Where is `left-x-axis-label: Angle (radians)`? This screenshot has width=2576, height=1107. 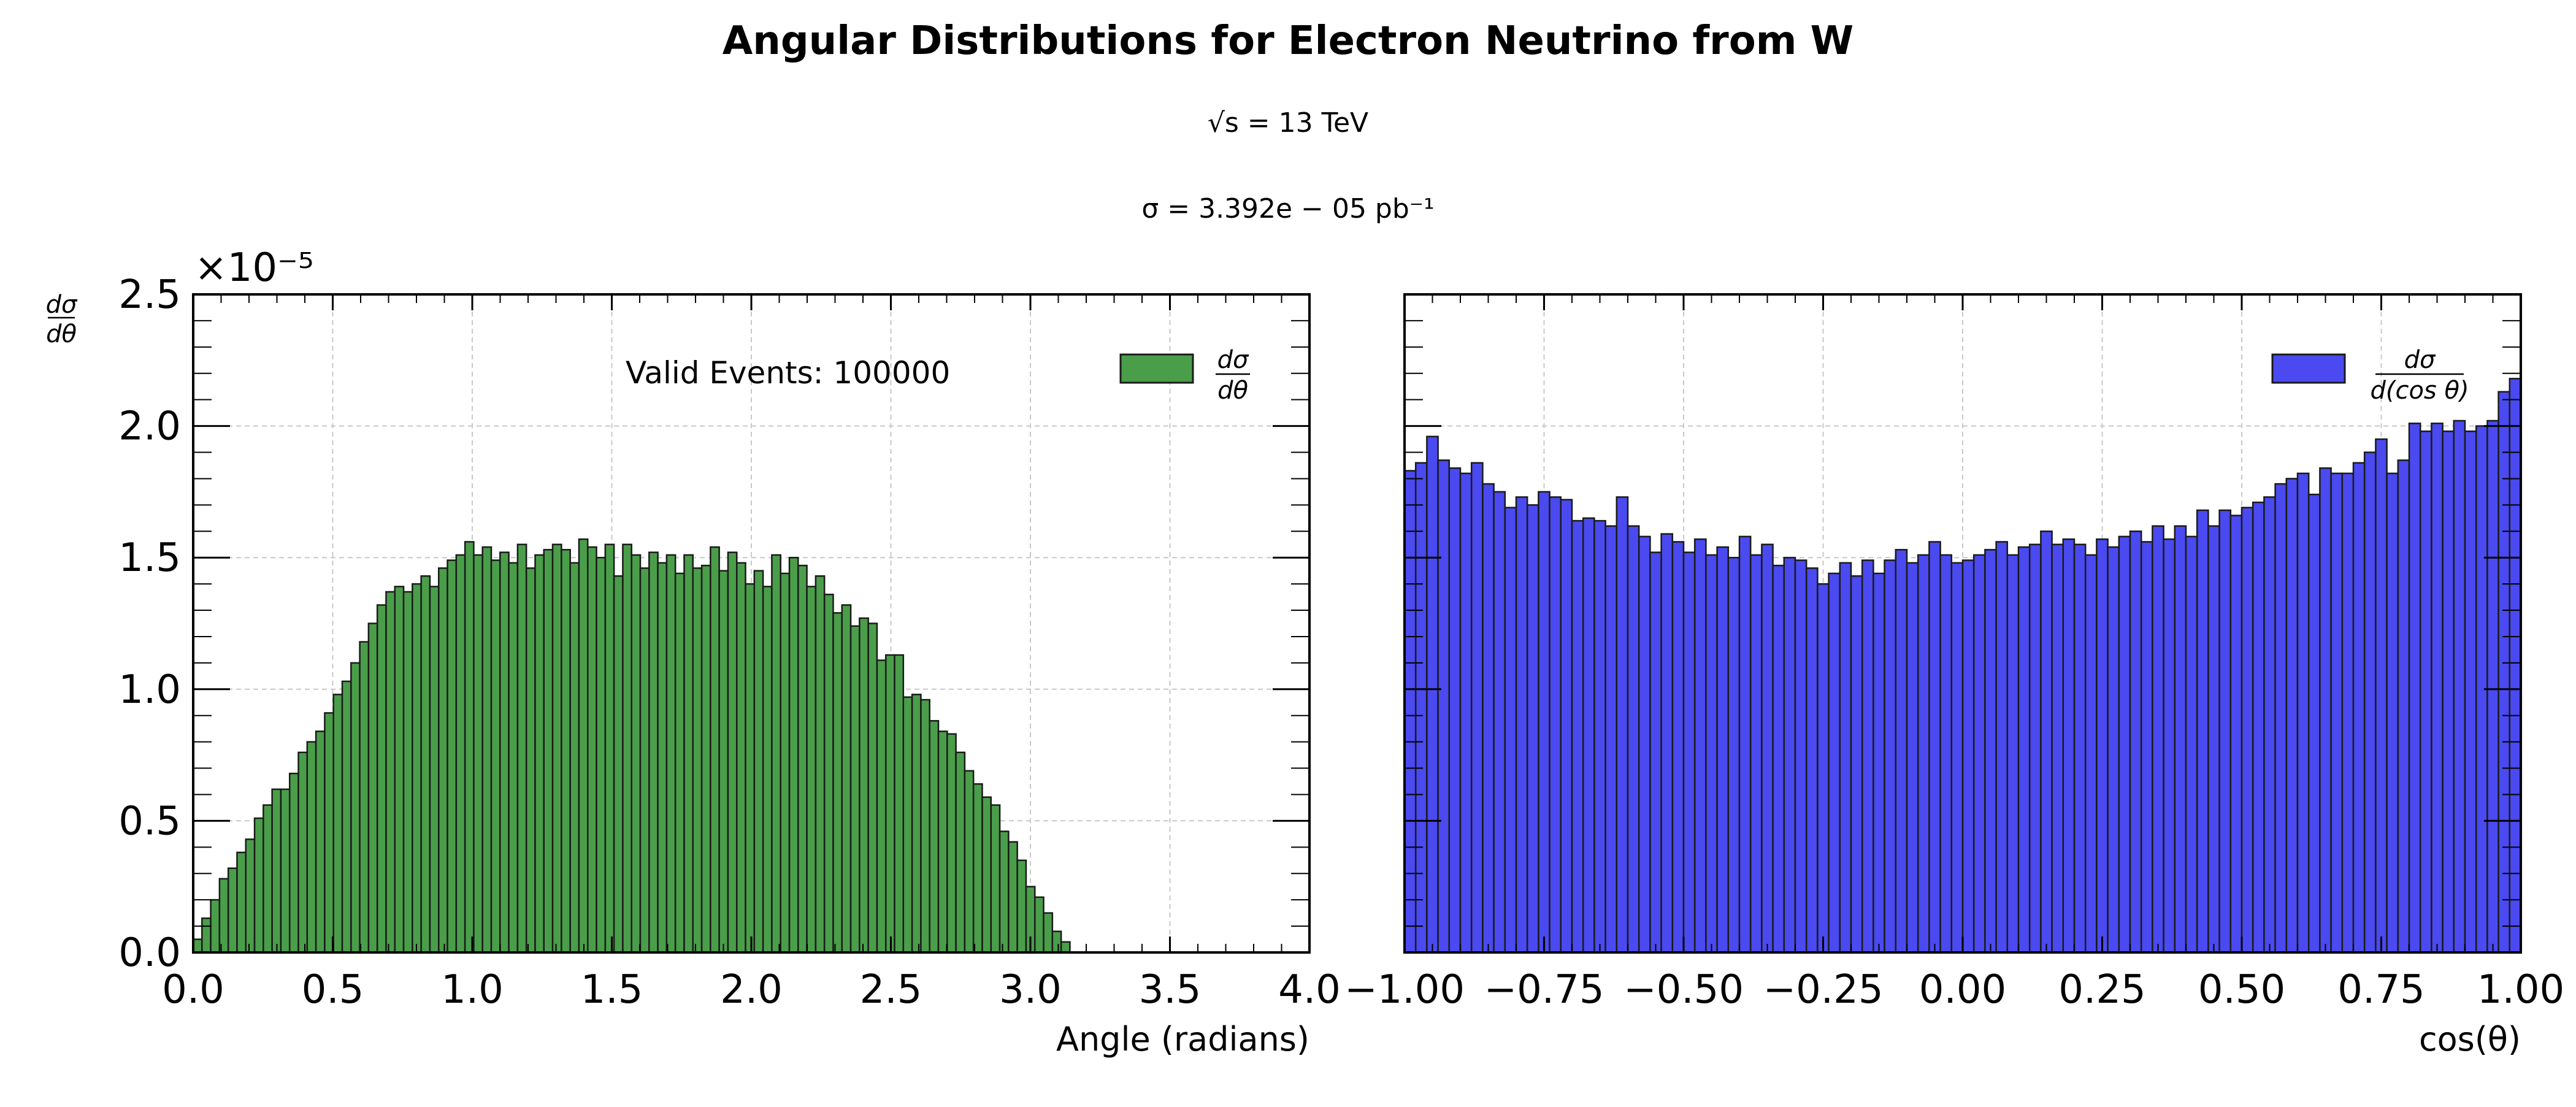 left-x-axis-label: Angle (radians) is located at coordinates (1182, 1039).